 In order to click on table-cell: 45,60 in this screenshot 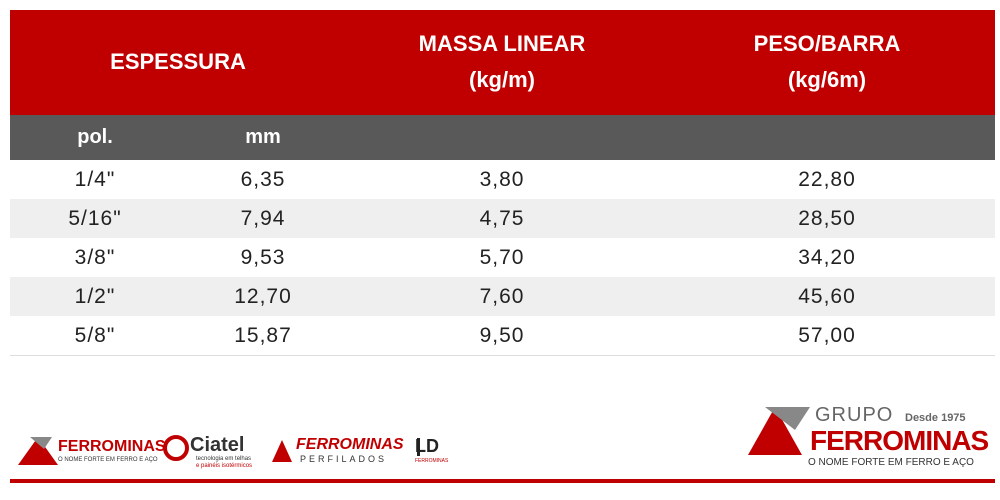, I will do `click(827, 296)`.